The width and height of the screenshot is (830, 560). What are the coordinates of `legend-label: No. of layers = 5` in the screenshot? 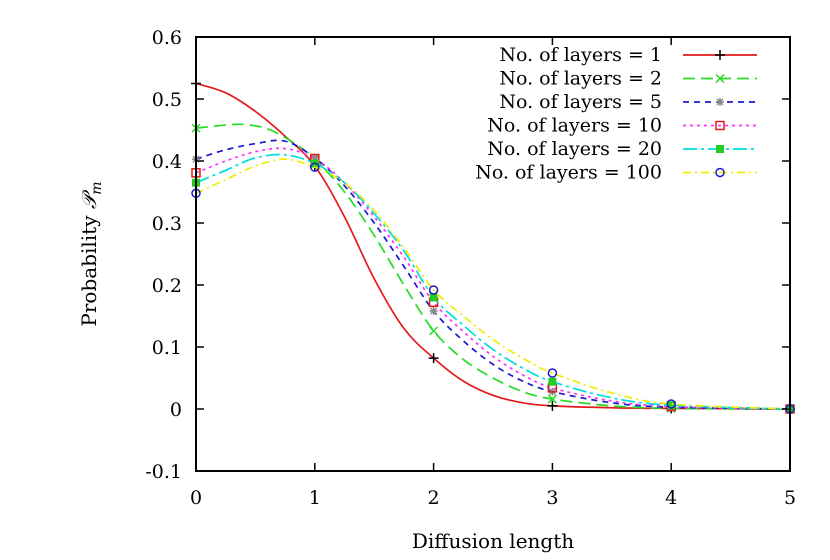 It's located at (580, 102).